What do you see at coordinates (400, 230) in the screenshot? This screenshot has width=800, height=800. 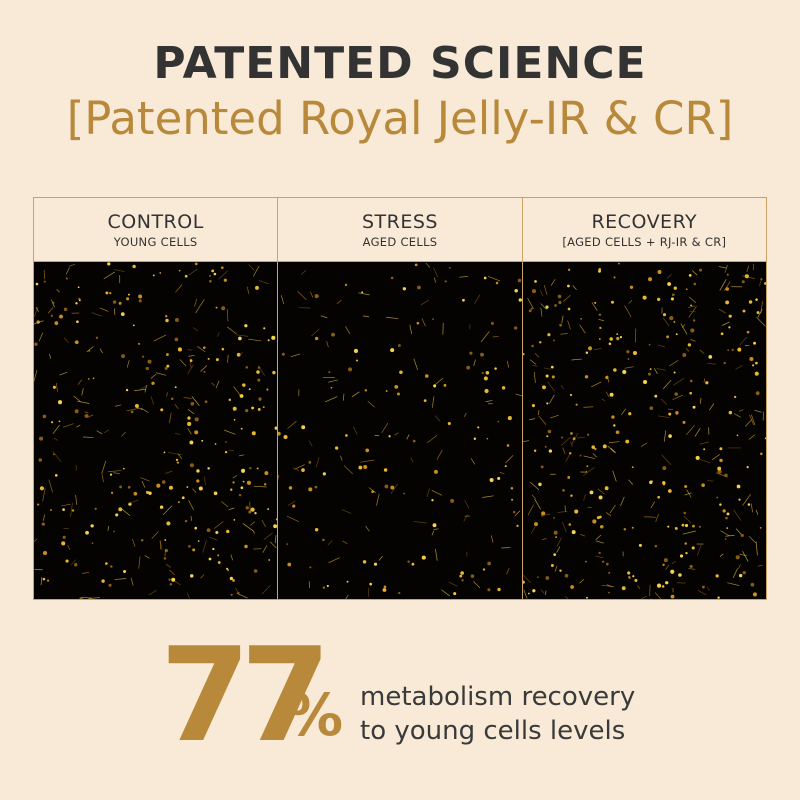 I see `panel-header: STRESS AGED CELLS` at bounding box center [400, 230].